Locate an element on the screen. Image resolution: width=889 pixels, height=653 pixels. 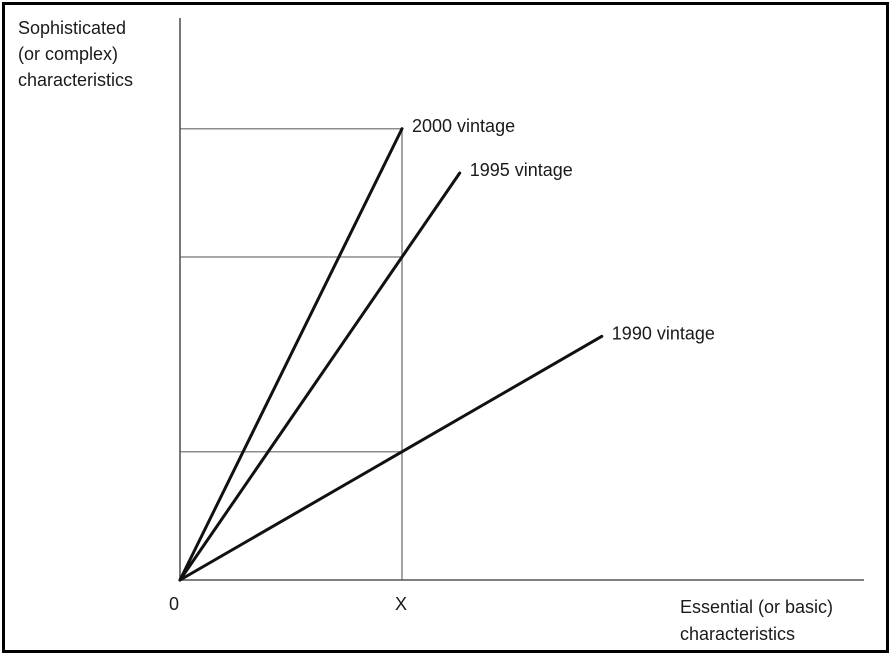
y-axis-label-line-2: (or complex) is located at coordinates (68, 54).